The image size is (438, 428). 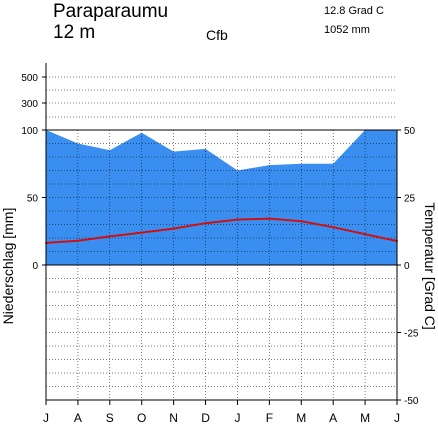 I want to click on annual-precipitation: 1052 mm, so click(x=347, y=30).